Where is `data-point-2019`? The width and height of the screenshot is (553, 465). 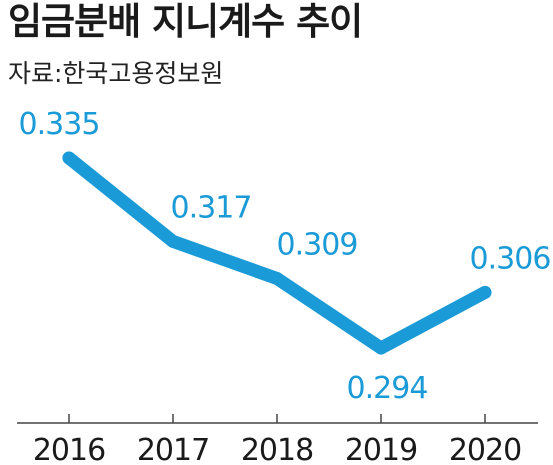 data-point-2019 is located at coordinates (381, 348).